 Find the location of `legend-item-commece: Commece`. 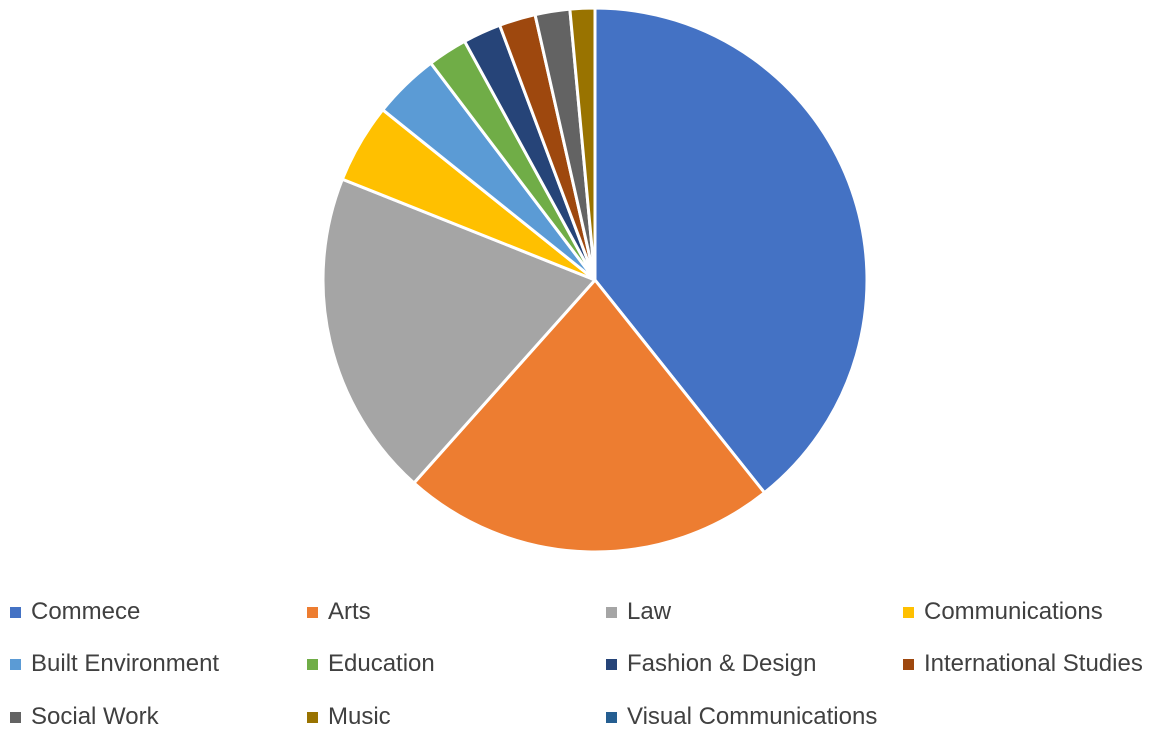

legend-item-commece: Commece is located at coordinates (75, 612).